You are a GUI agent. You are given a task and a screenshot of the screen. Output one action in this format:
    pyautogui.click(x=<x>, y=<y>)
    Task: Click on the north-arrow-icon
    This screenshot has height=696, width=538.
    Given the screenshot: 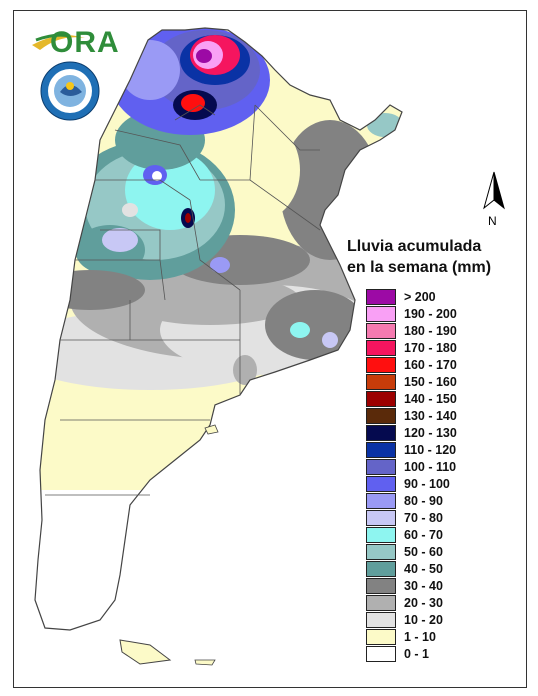 What is the action you would take?
    pyautogui.click(x=494, y=190)
    